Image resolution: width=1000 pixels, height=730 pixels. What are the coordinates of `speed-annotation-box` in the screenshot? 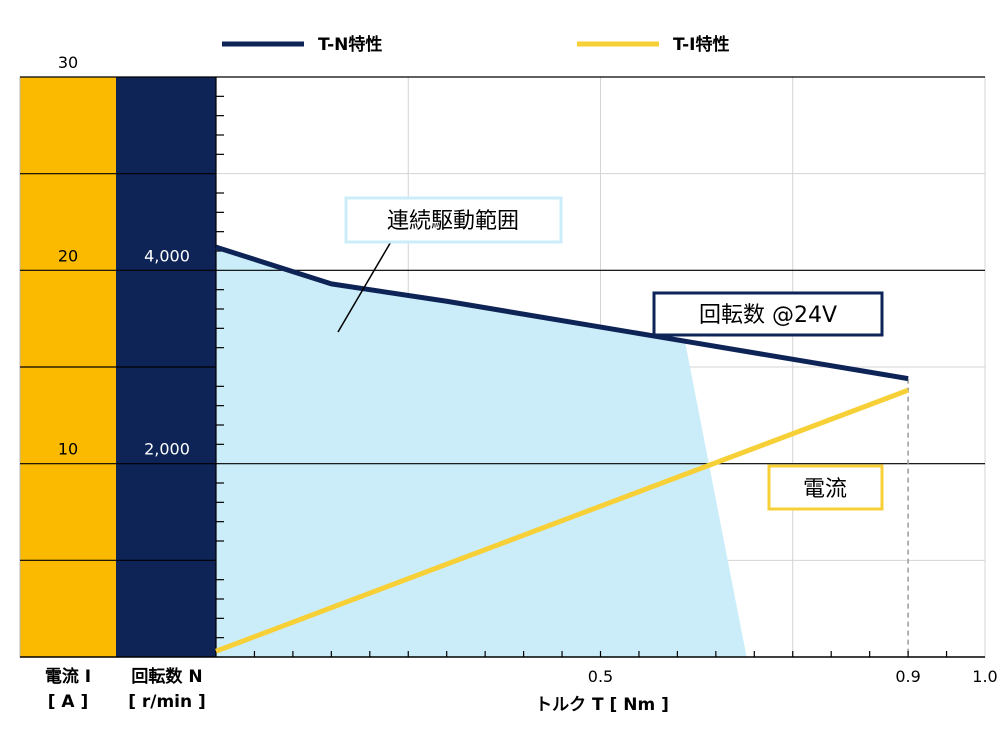 It's located at (768, 314).